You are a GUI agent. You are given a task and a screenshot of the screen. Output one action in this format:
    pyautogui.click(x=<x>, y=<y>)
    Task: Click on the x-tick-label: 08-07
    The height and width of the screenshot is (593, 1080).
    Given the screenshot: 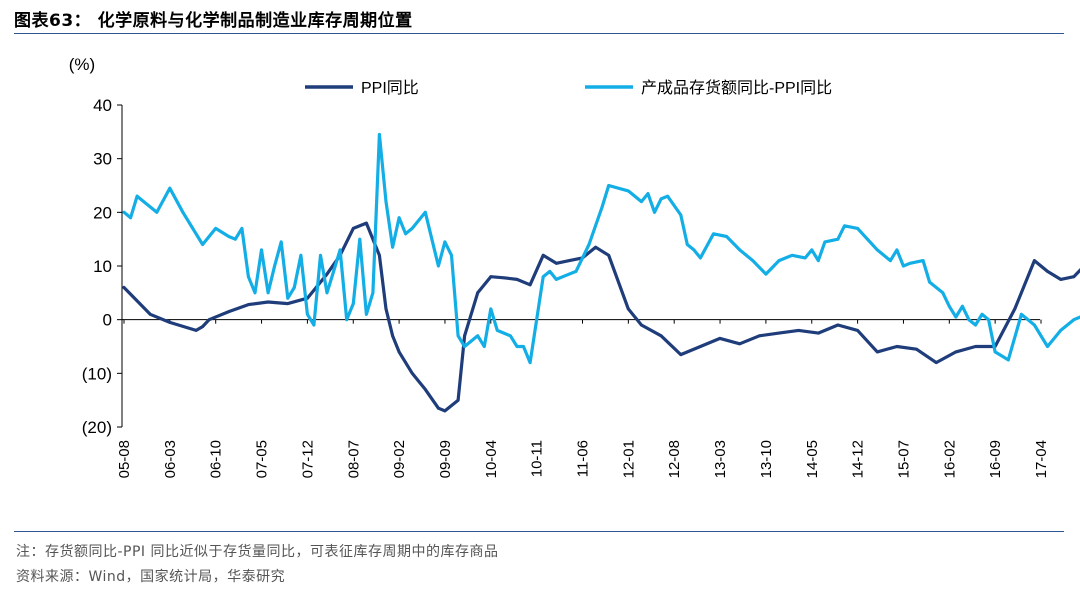 What is the action you would take?
    pyautogui.click(x=353, y=459)
    